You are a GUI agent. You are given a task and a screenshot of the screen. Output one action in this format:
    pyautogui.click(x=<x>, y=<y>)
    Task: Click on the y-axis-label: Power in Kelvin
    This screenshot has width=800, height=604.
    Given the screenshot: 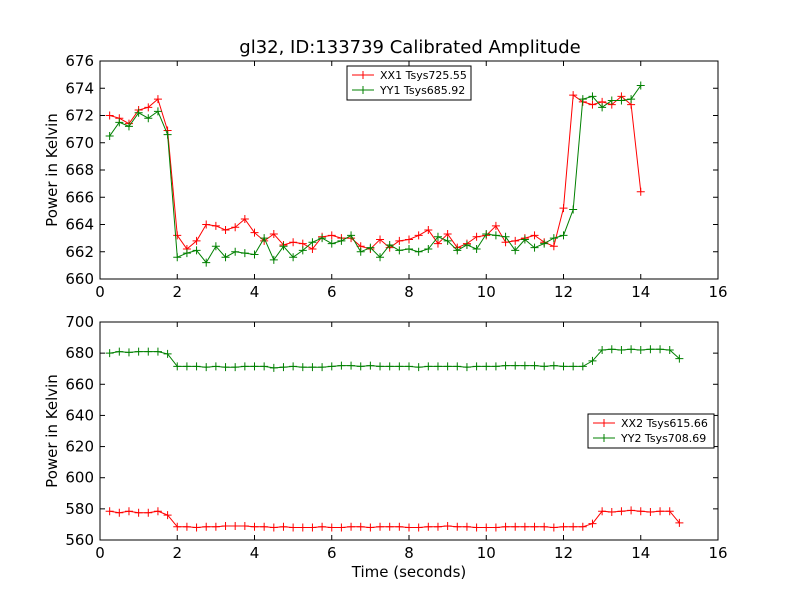 What is the action you would take?
    pyautogui.click(x=52, y=431)
    